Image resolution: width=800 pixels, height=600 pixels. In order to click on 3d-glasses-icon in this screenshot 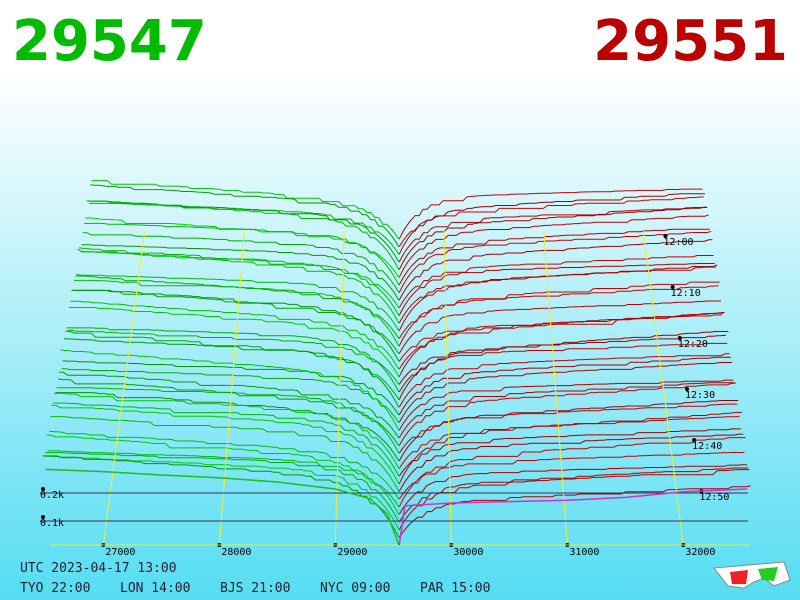, I will do `click(752, 575)`.